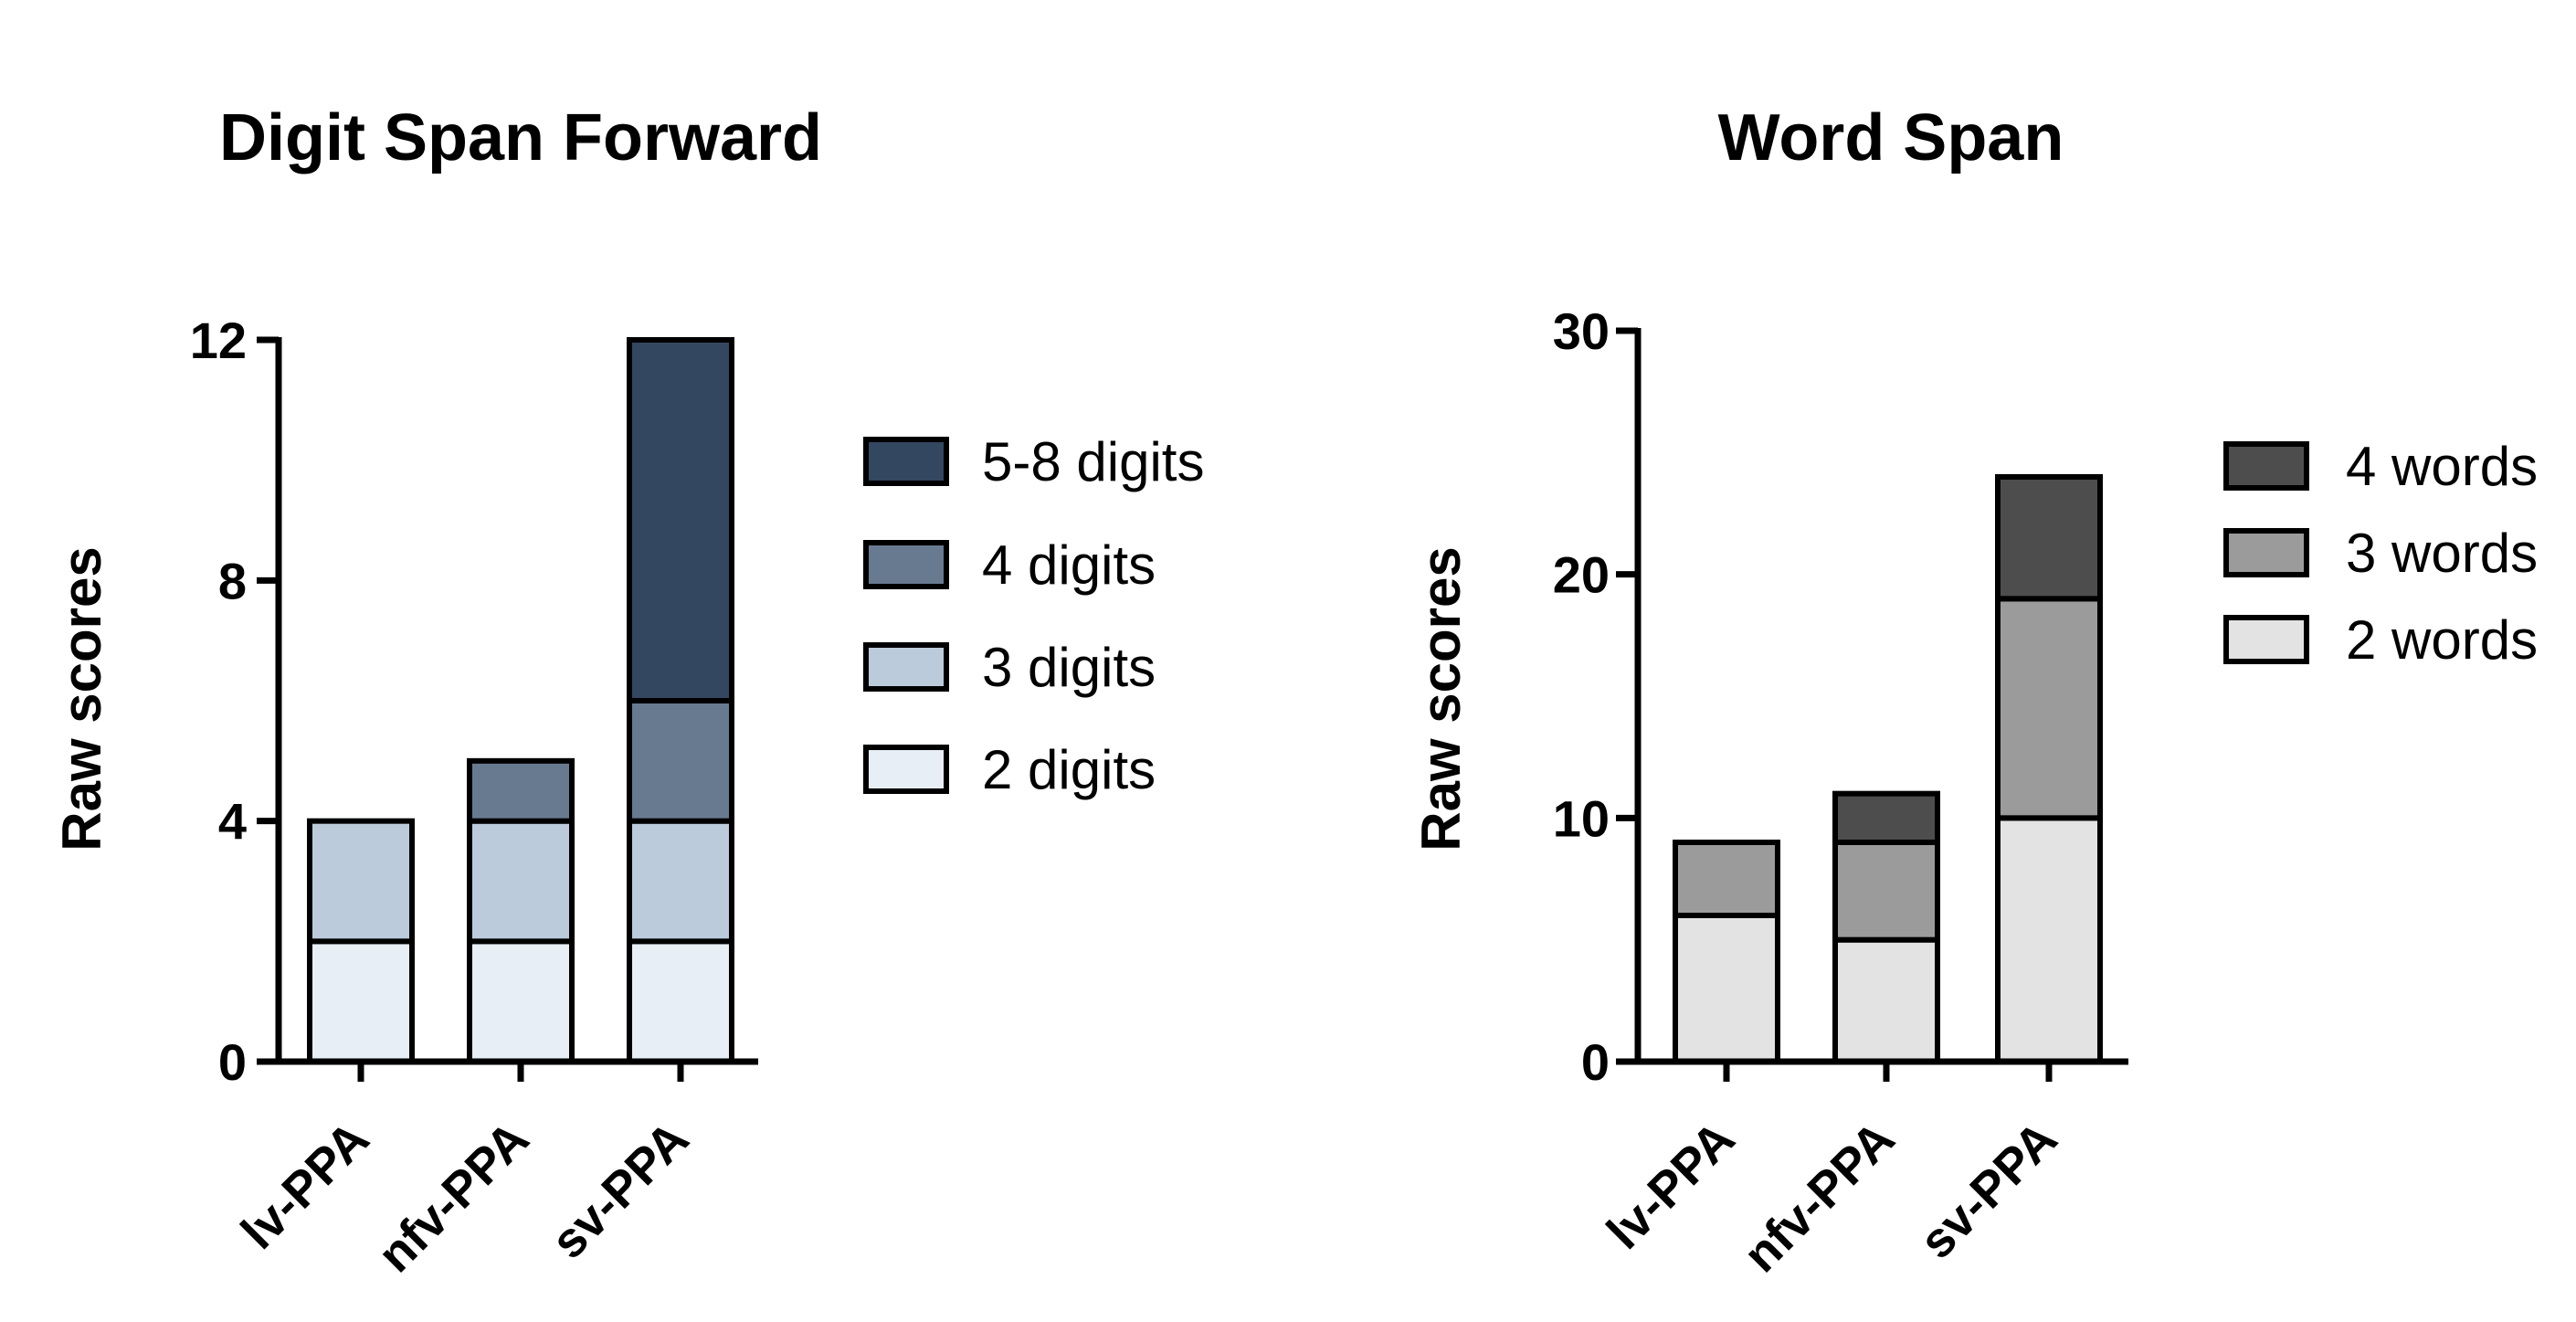  What do you see at coordinates (1581, 575) in the screenshot?
I see `y-tick-label: 20` at bounding box center [1581, 575].